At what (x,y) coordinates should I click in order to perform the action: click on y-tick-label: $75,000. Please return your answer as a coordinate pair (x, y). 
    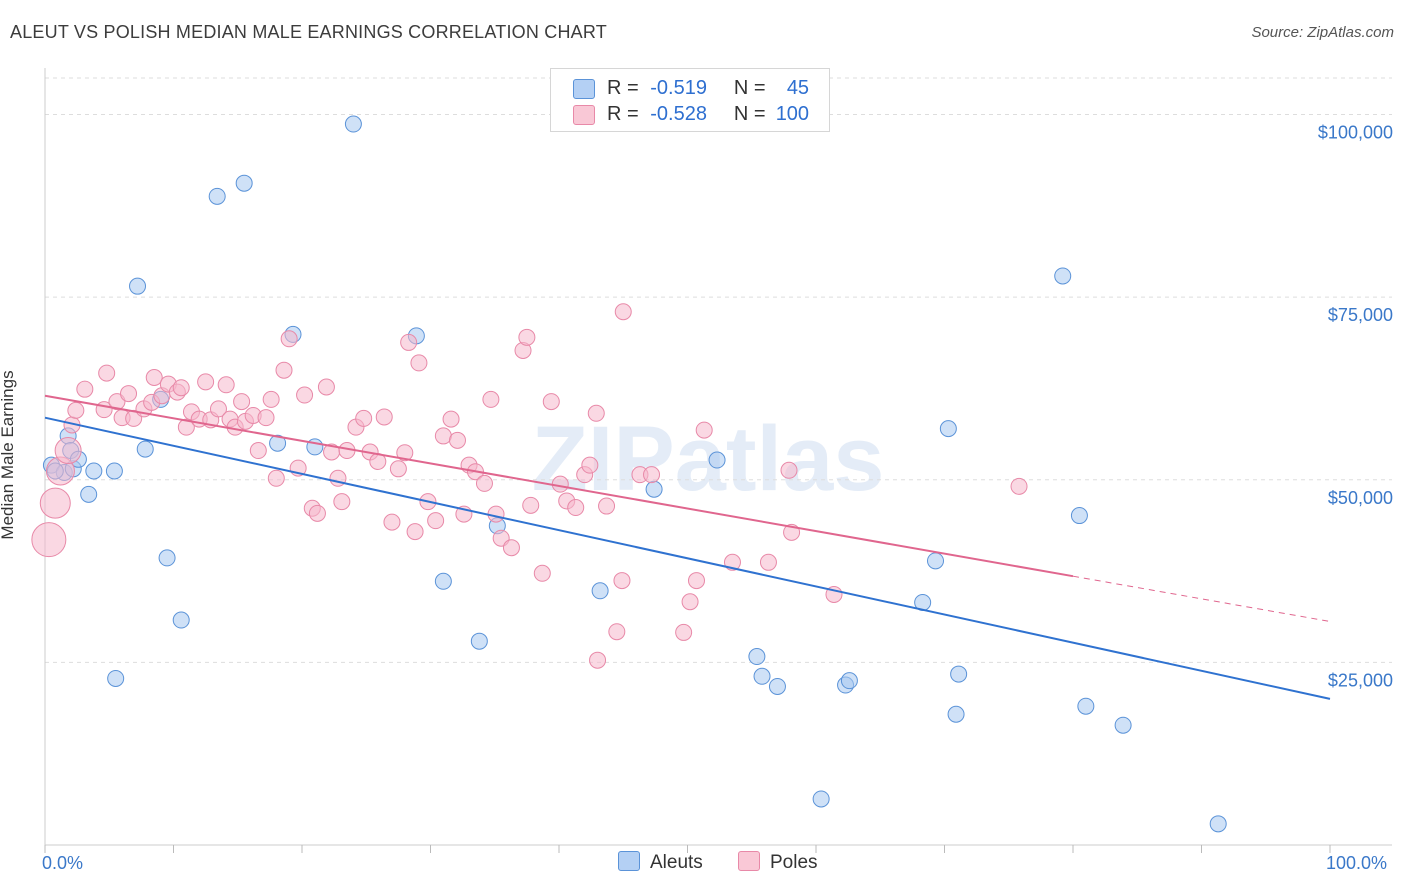
    Looking at the image, I should click on (1360, 315).